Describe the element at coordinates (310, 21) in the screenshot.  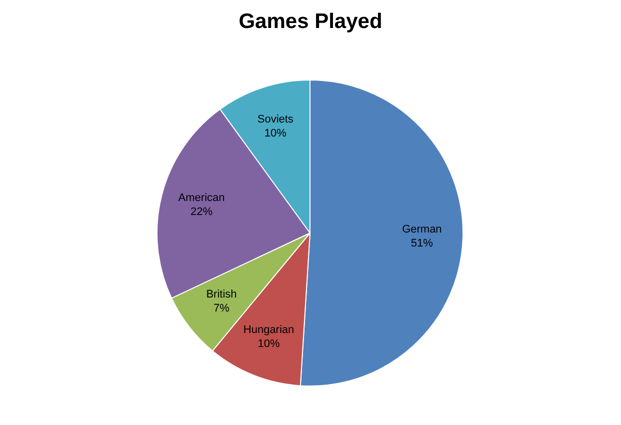
I see `chart-title: Games Played` at that location.